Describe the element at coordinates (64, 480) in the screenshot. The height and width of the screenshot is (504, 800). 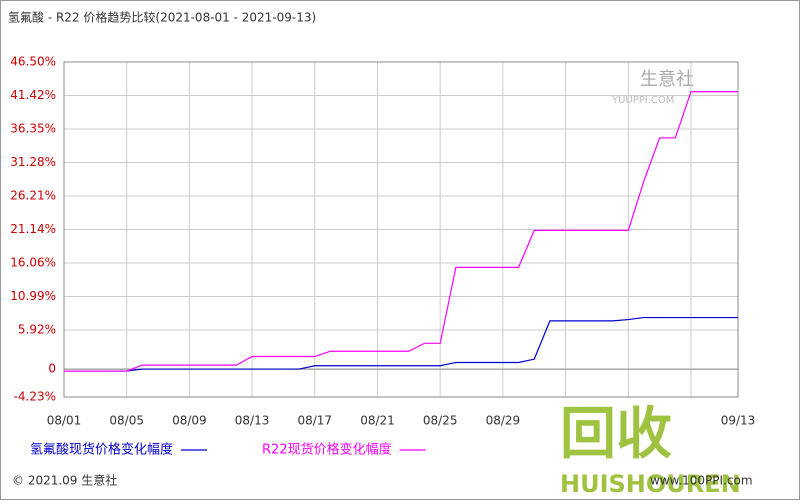
I see `footer: © 2021.09 生意社` at that location.